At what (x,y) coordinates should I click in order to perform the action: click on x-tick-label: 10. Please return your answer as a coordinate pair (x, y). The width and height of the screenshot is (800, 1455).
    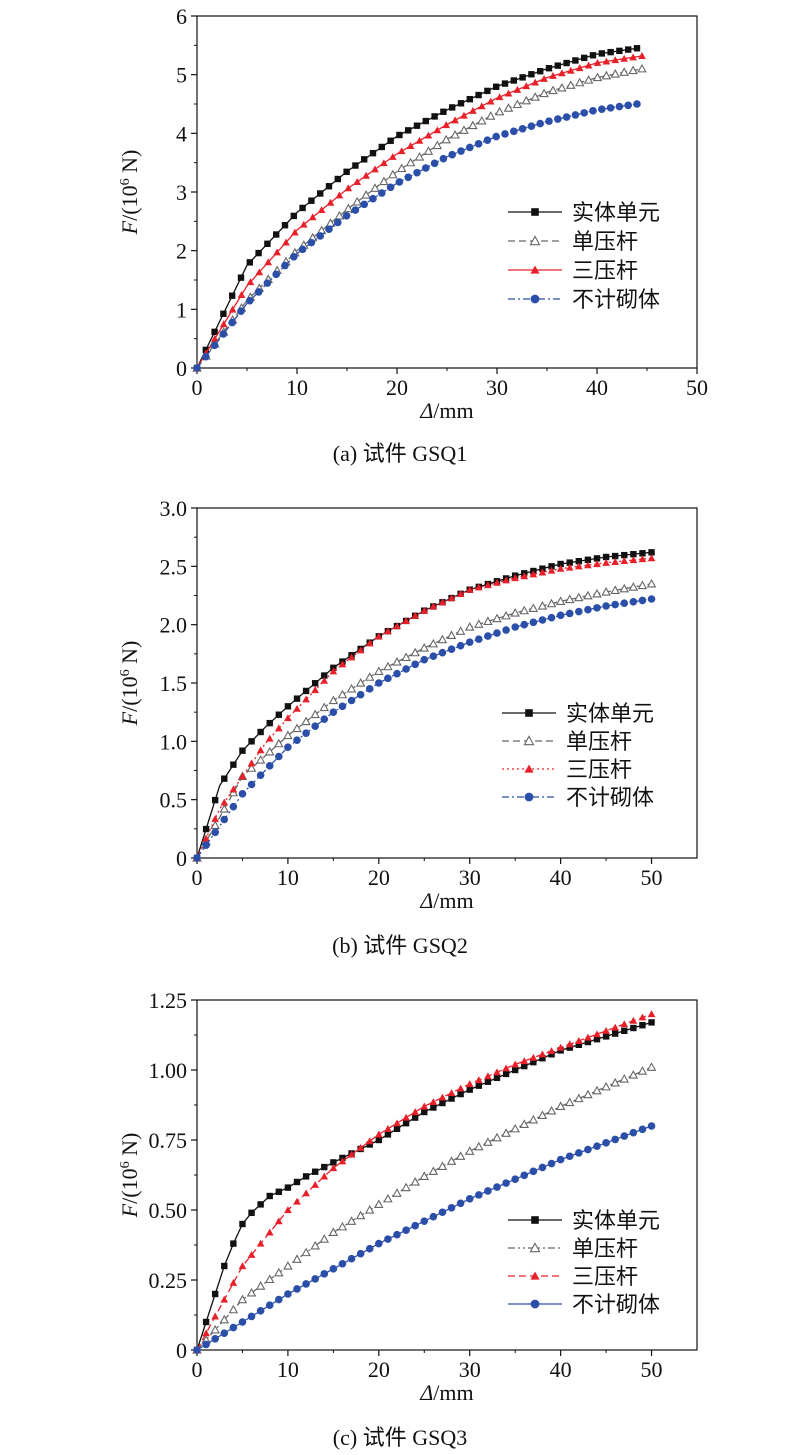
    Looking at the image, I should click on (297, 387).